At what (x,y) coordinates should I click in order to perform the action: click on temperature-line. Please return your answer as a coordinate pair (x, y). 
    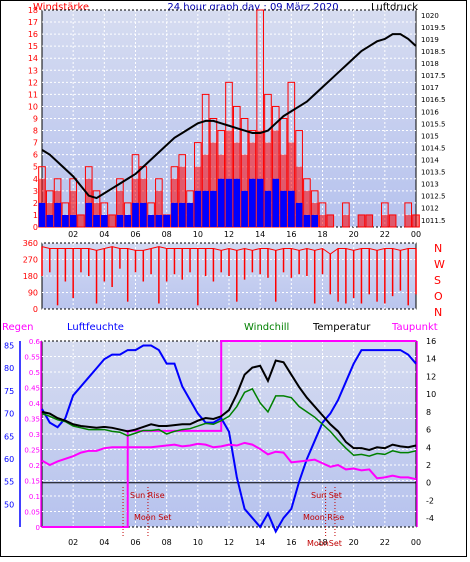
    Looking at the image, I should click on (229, 405).